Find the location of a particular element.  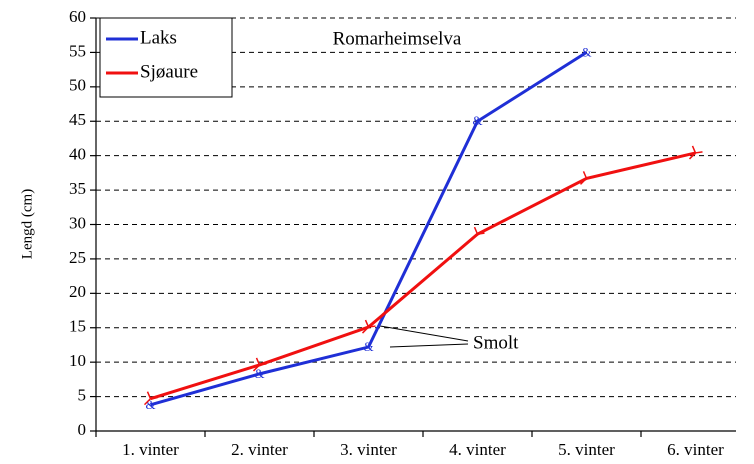

y-tick-label: 20 is located at coordinates (77, 291).